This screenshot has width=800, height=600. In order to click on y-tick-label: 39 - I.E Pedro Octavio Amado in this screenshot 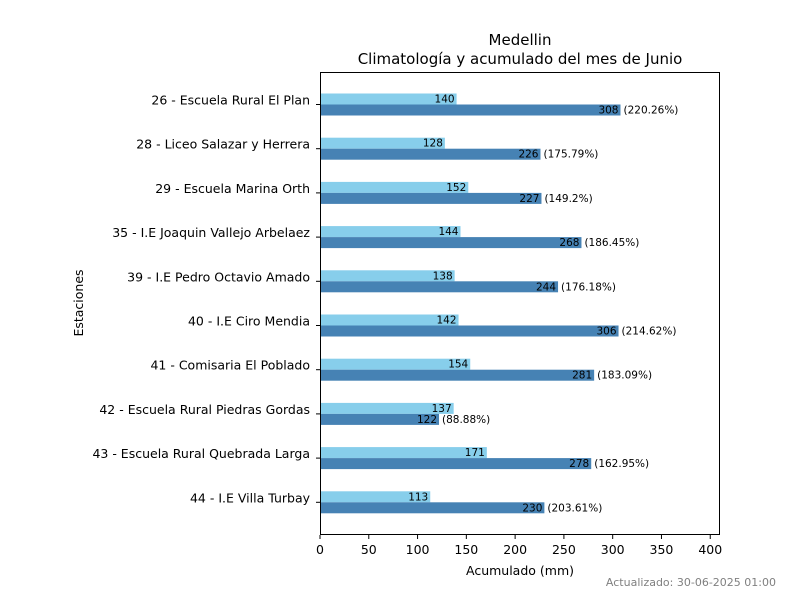, I will do `click(218, 276)`.